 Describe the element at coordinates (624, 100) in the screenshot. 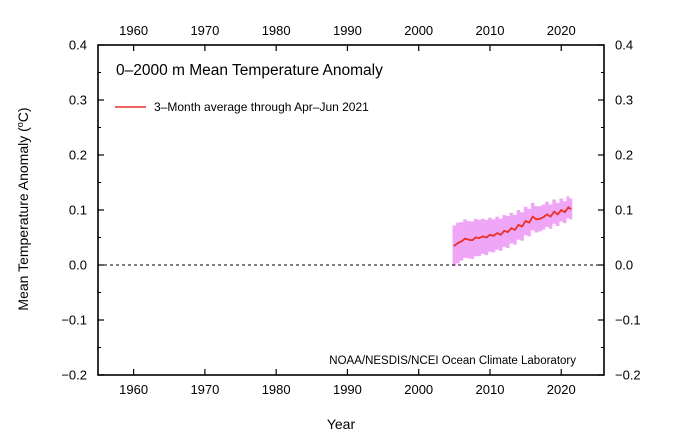

I see `y-tick-label-right: 0.3` at that location.